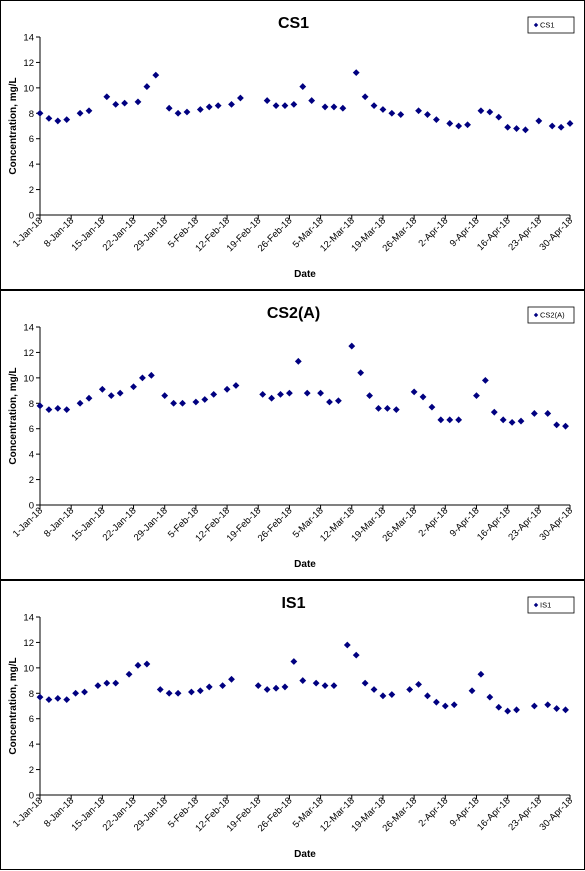  I want to click on y-tick-label: 12, so click(28, 353).